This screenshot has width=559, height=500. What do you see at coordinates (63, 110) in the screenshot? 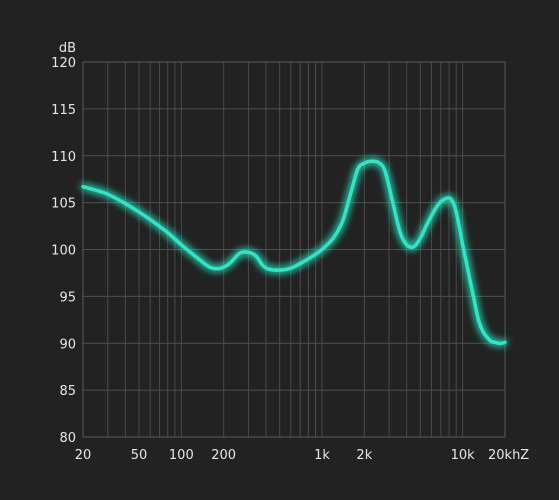
I see `y-tick-label: 115` at bounding box center [63, 110].